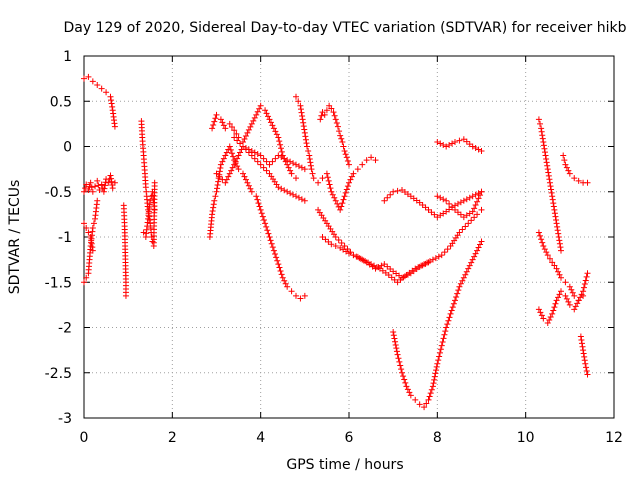 This screenshot has height=480, width=640. Describe the element at coordinates (61, 102) in the screenshot. I see `y-tick-label: 0.5` at that location.